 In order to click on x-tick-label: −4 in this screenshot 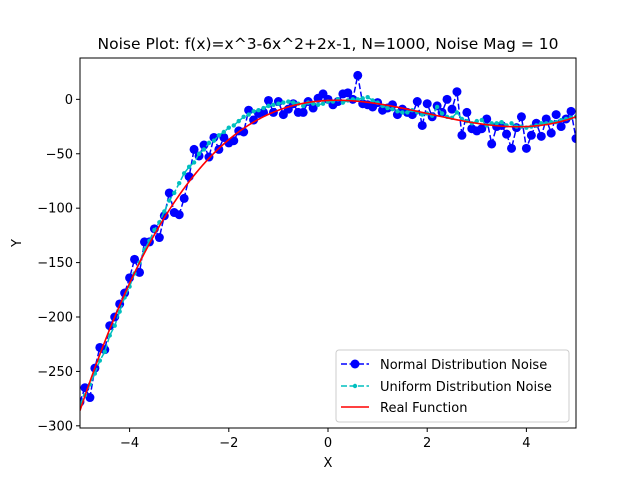, I will do `click(129, 443)`.